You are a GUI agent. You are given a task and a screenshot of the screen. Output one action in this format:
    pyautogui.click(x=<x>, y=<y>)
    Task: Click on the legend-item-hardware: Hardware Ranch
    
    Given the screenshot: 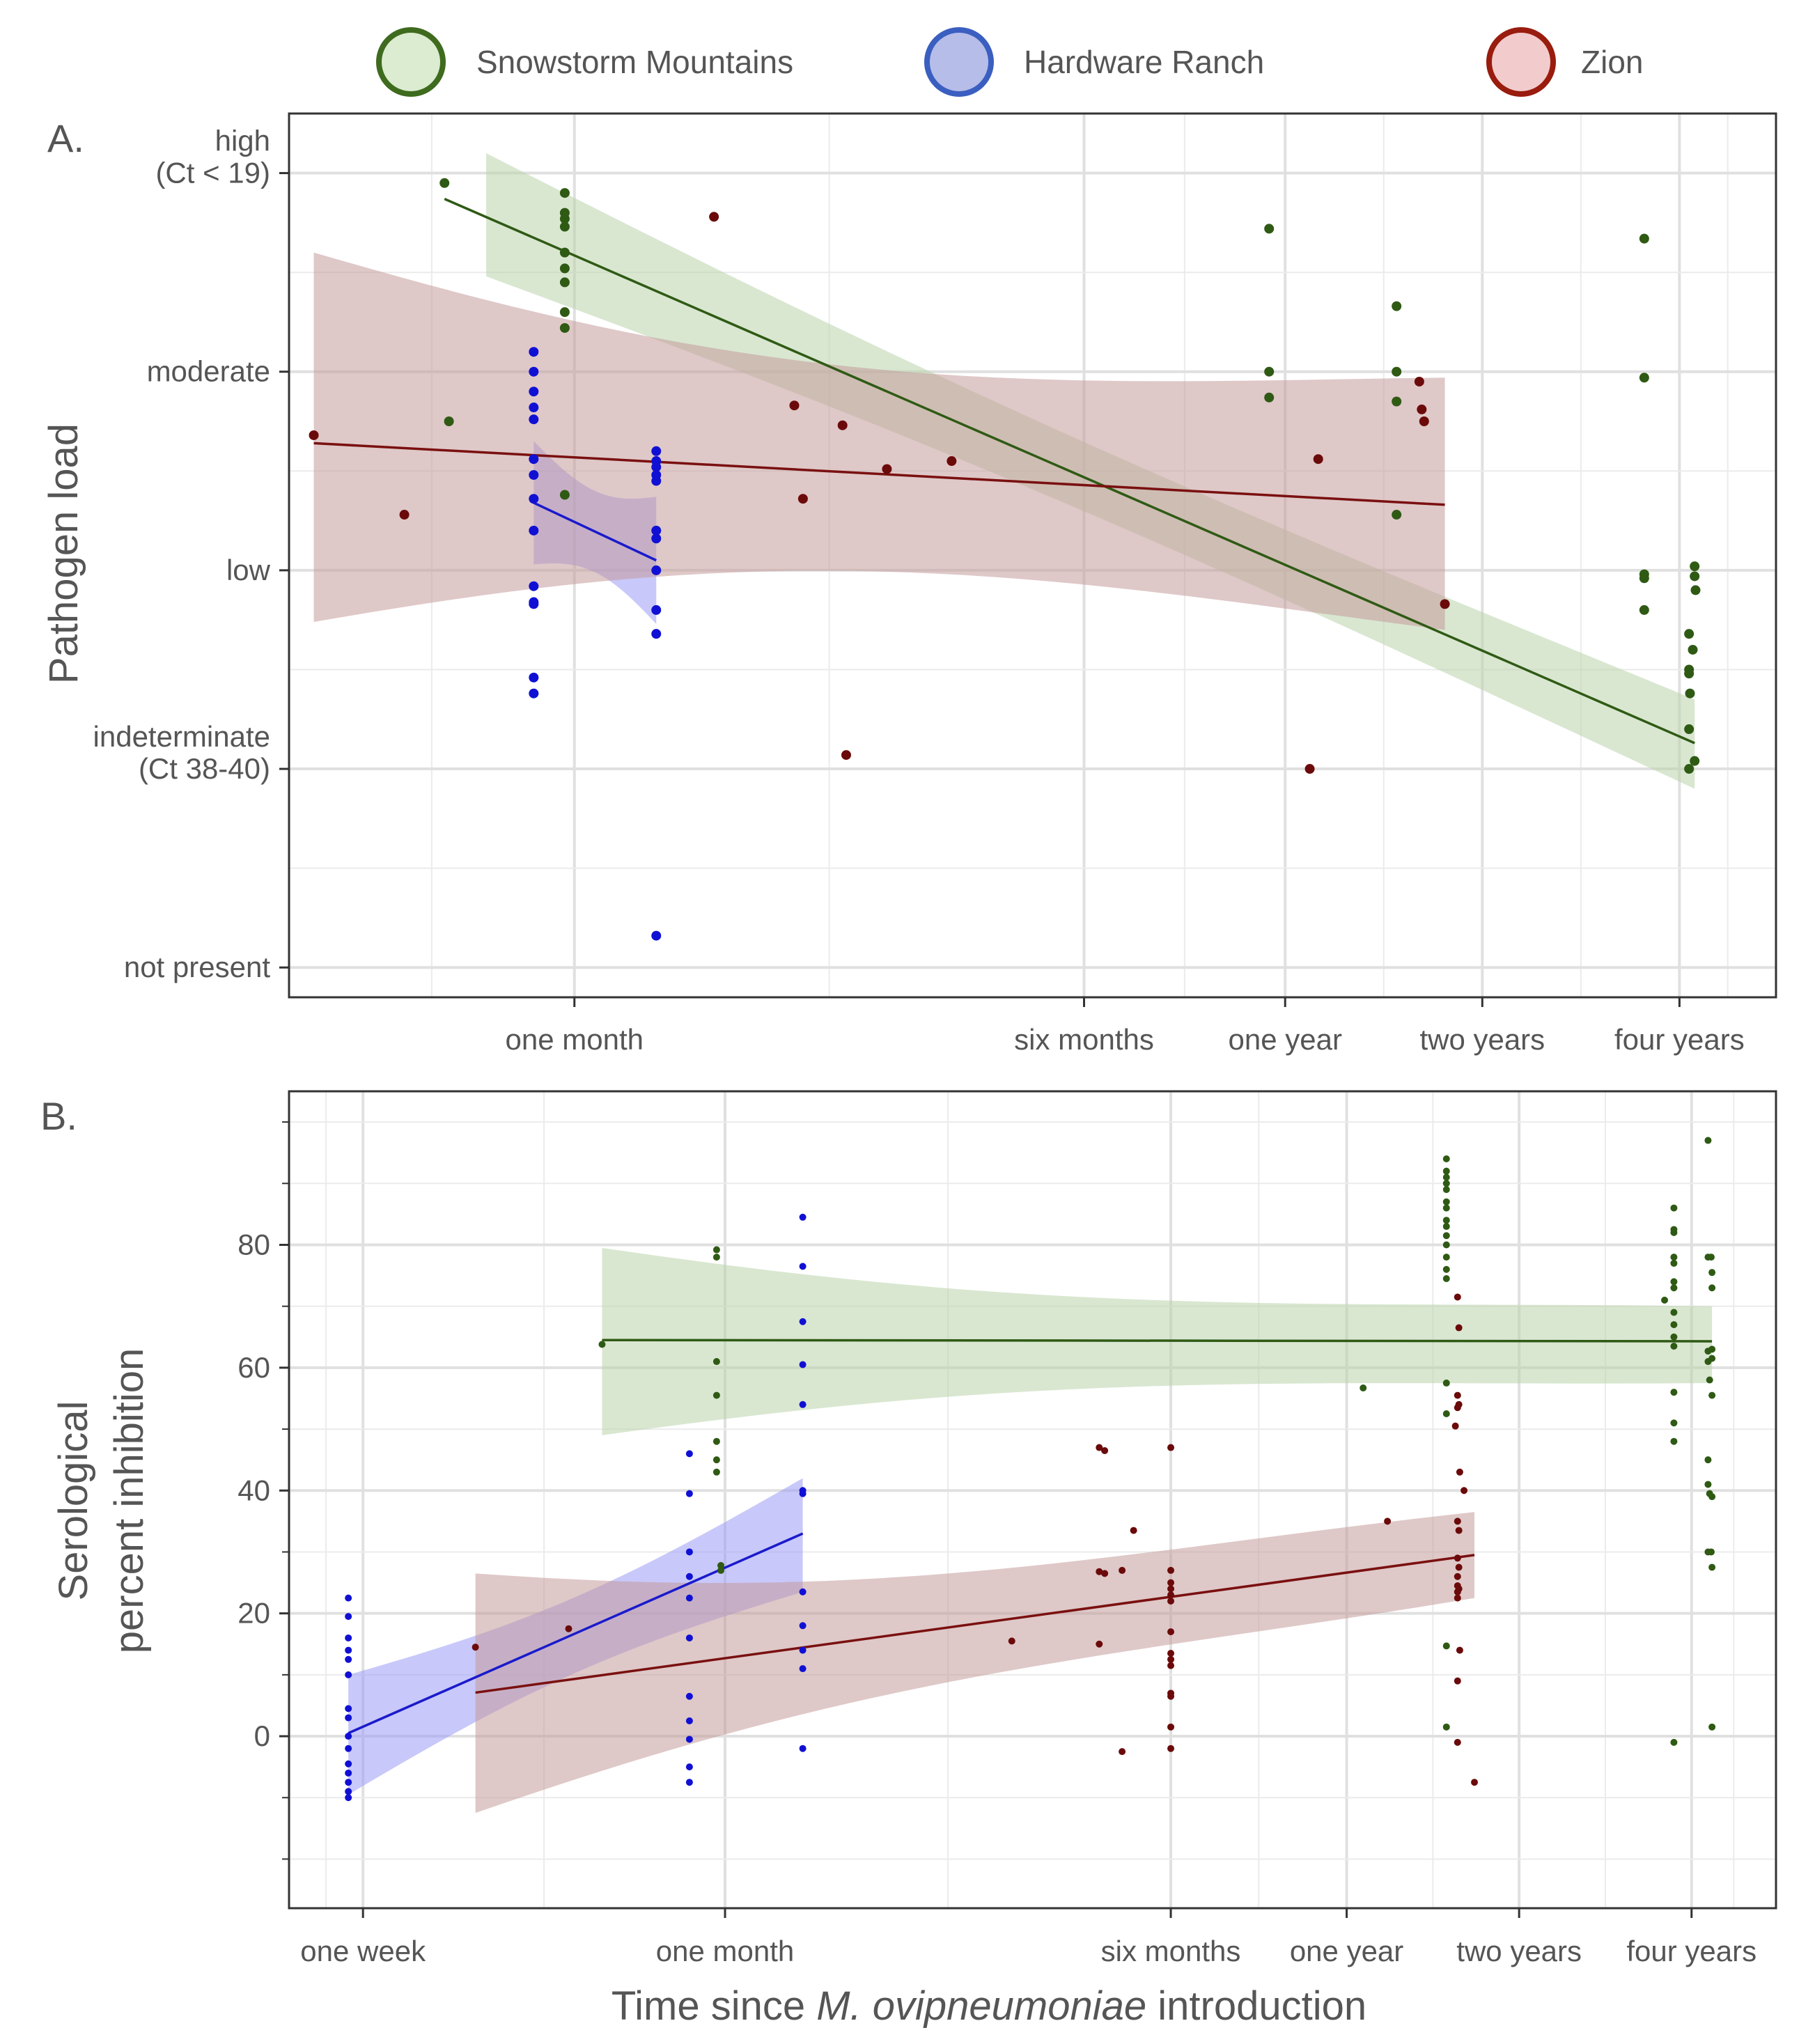 What is the action you would take?
    pyautogui.click(x=1094, y=62)
    